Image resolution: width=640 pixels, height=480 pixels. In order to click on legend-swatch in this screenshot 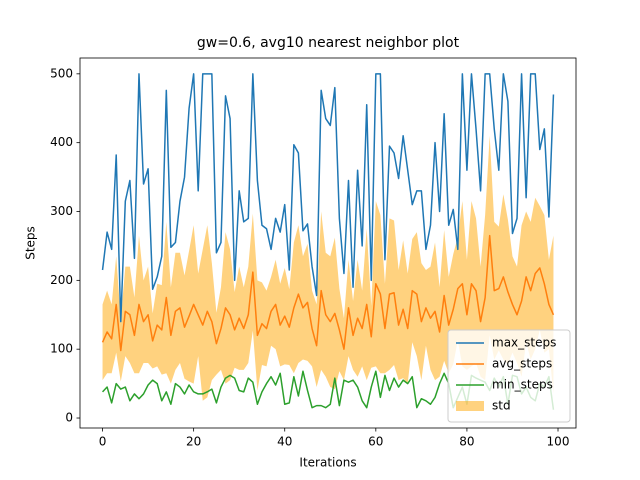, I will do `click(470, 406)`.